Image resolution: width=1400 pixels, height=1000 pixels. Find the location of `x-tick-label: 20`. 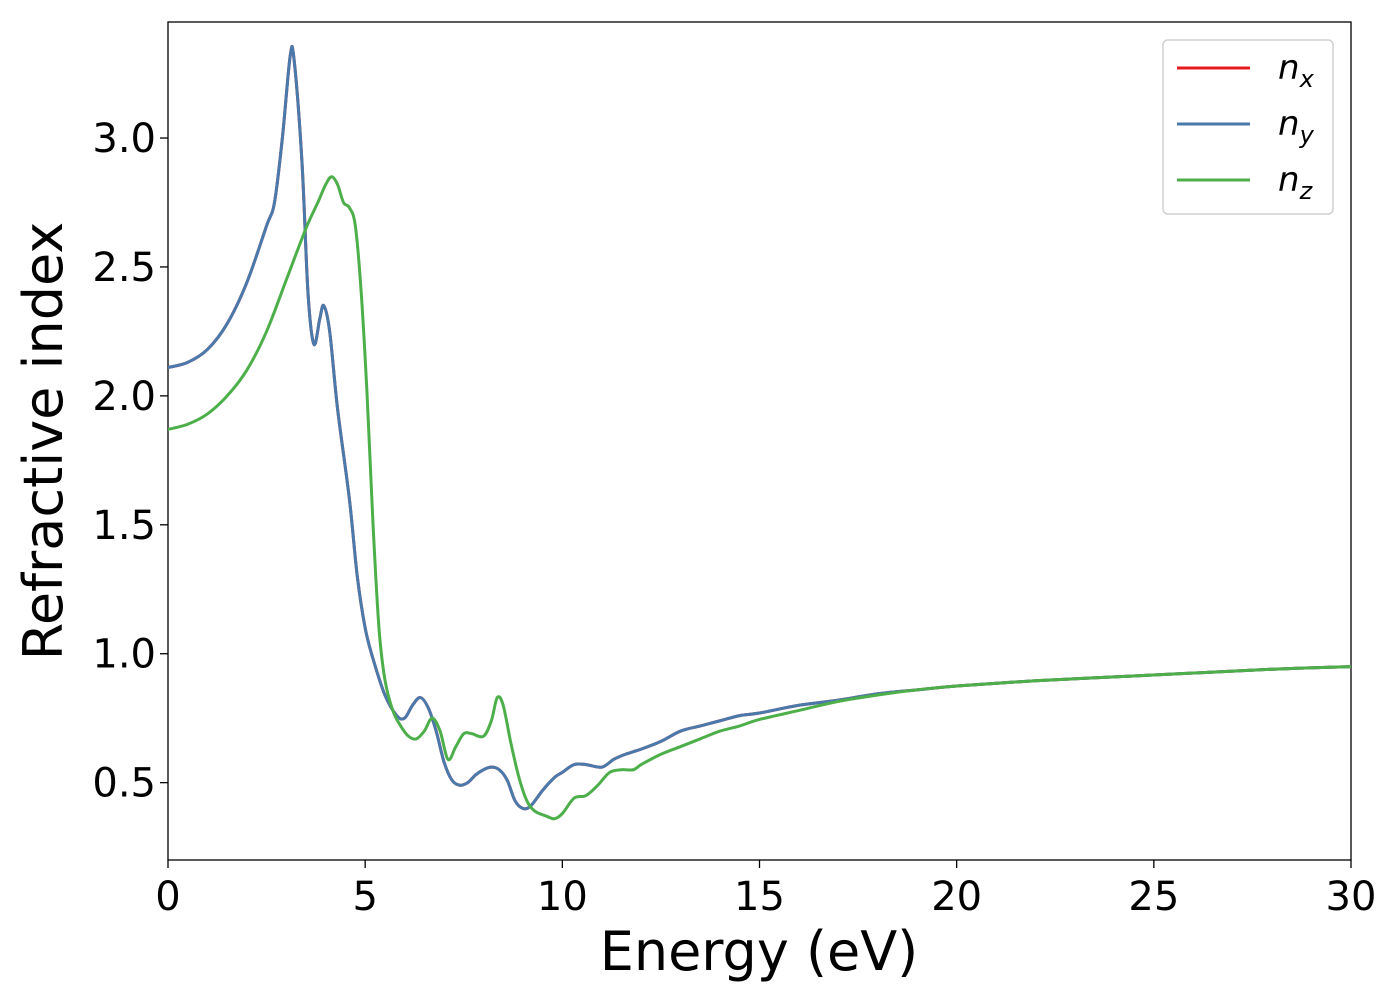

x-tick-label: 20 is located at coordinates (956, 897).